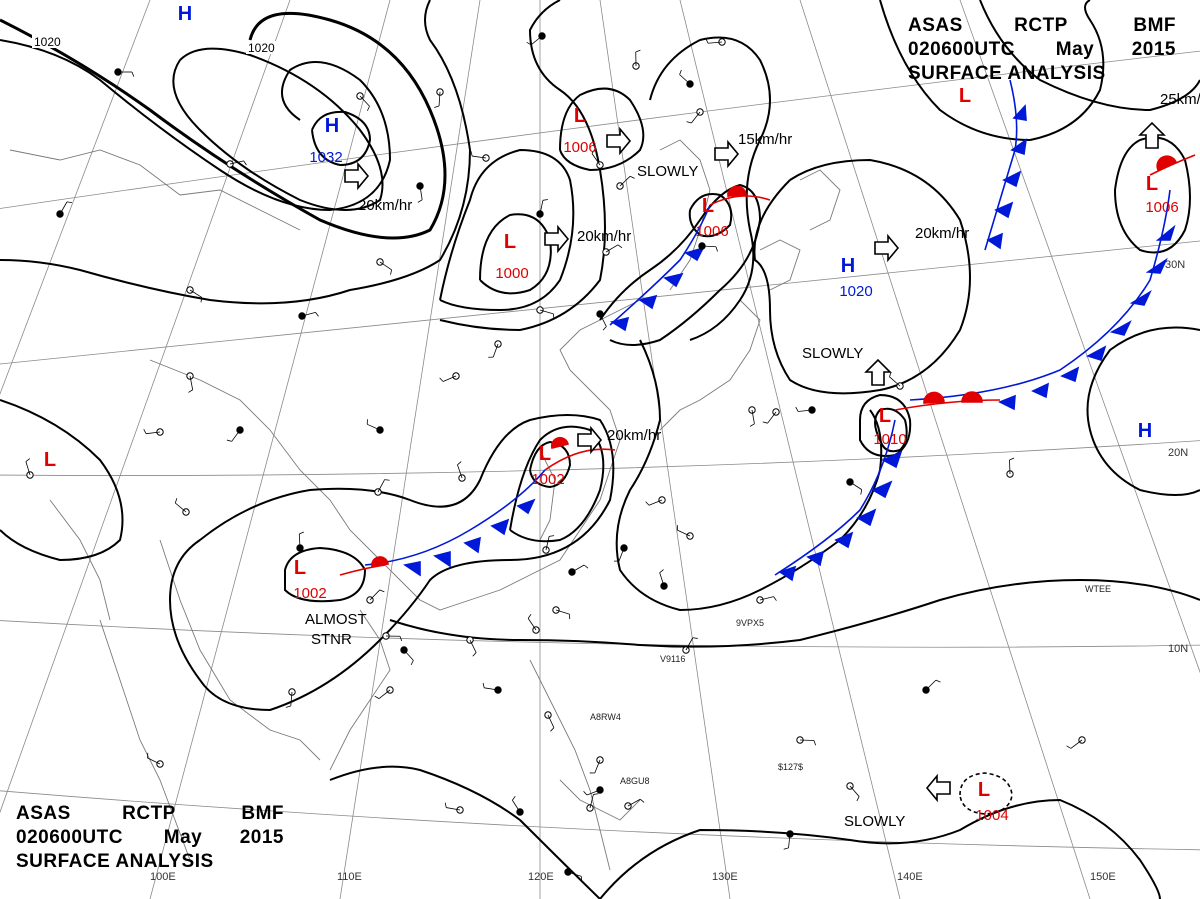  What do you see at coordinates (1098, 589) in the screenshot?
I see `station-id: WTEE` at bounding box center [1098, 589].